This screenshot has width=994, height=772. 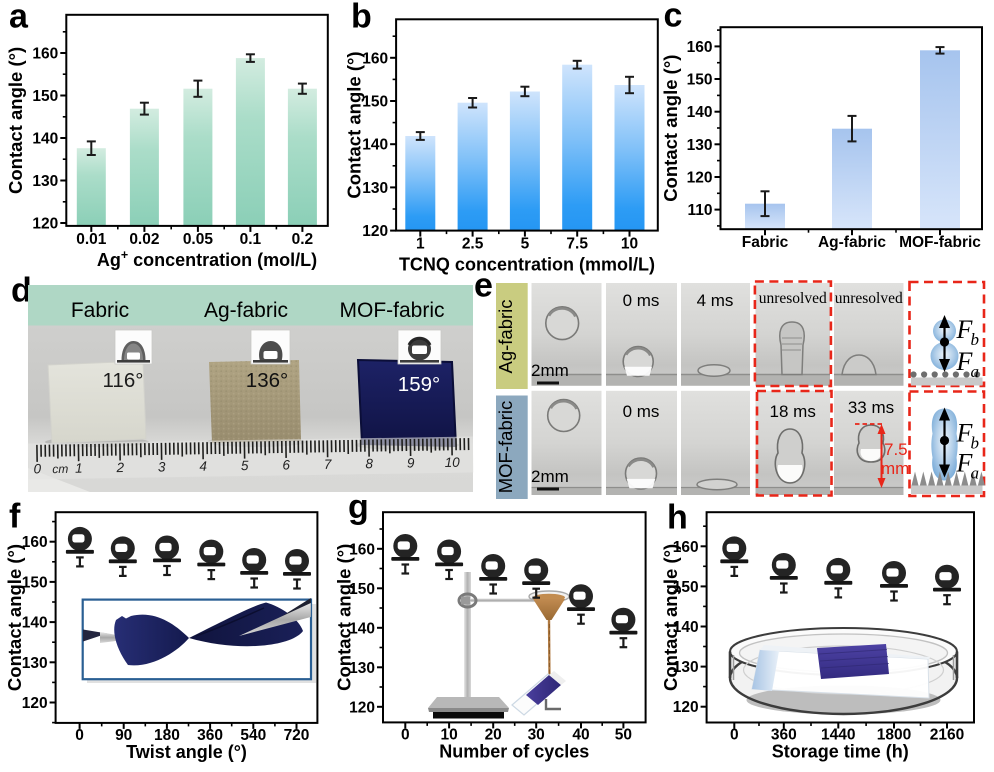 I want to click on svg-text: 540, so click(x=253, y=735).